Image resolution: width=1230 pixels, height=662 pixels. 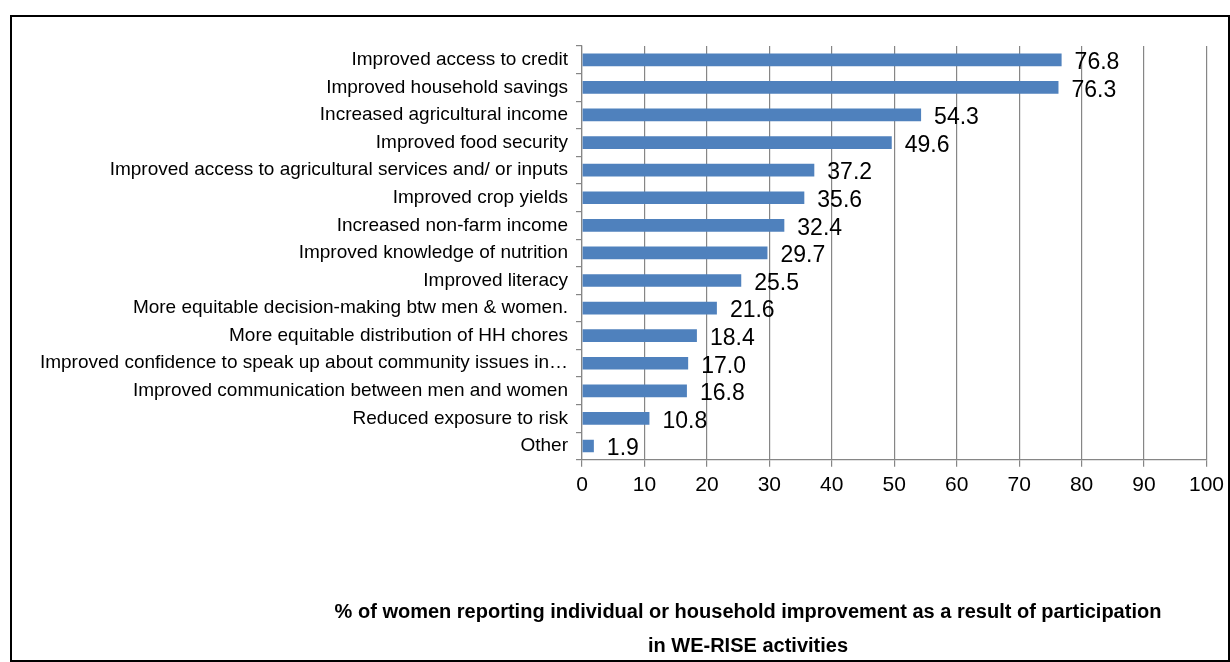 I want to click on data-label: 49.6, so click(x=927, y=143).